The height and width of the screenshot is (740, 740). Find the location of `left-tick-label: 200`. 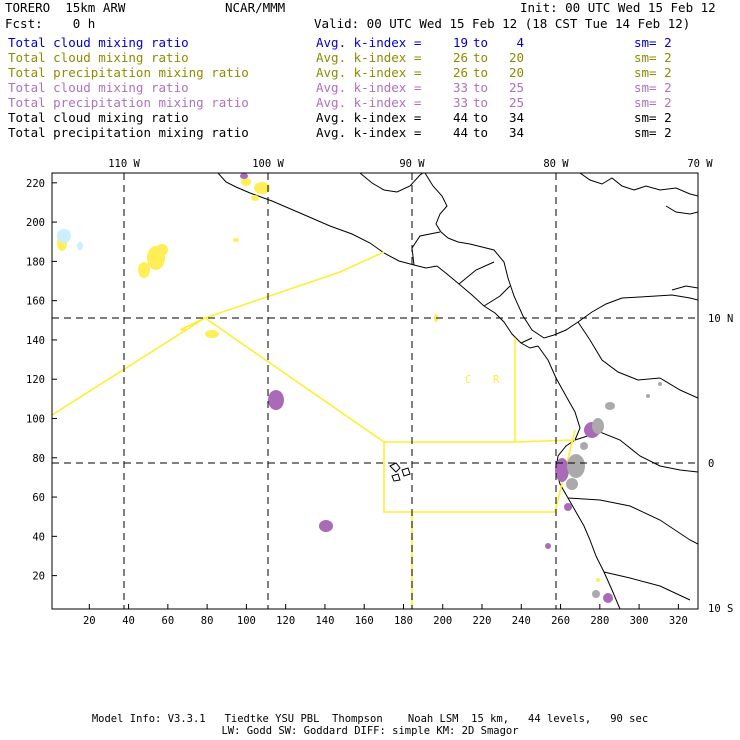

left-tick-label: 200 is located at coordinates (35, 223).